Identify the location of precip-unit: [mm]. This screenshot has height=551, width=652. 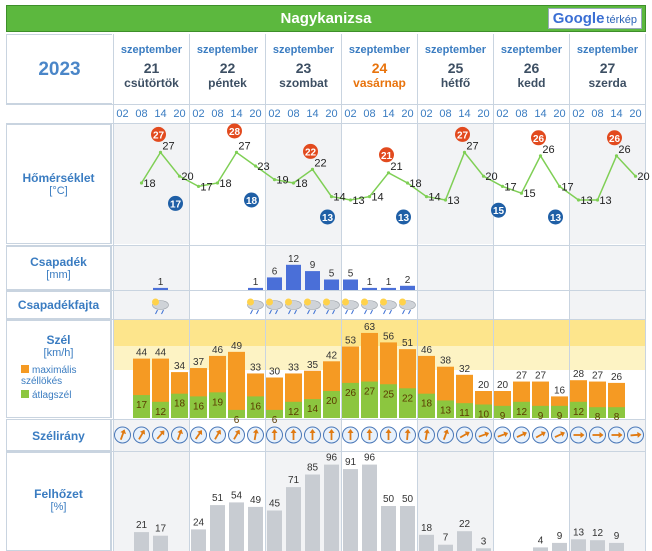
(58, 275).